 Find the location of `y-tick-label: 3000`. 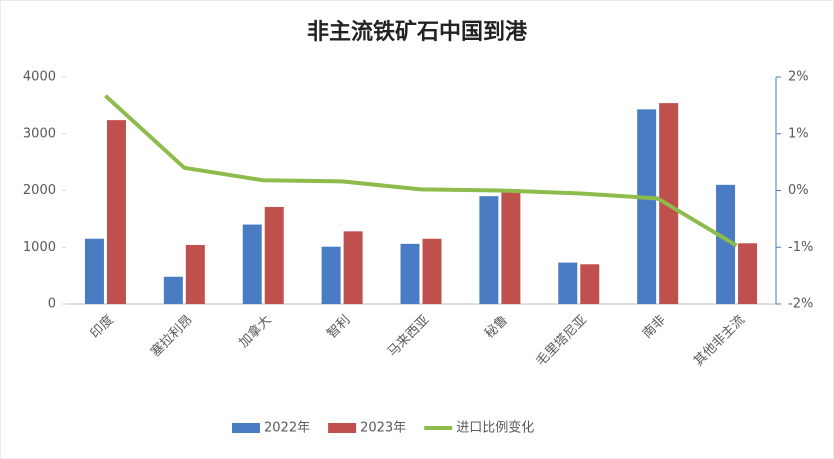

y-tick-label: 3000 is located at coordinates (39, 133).